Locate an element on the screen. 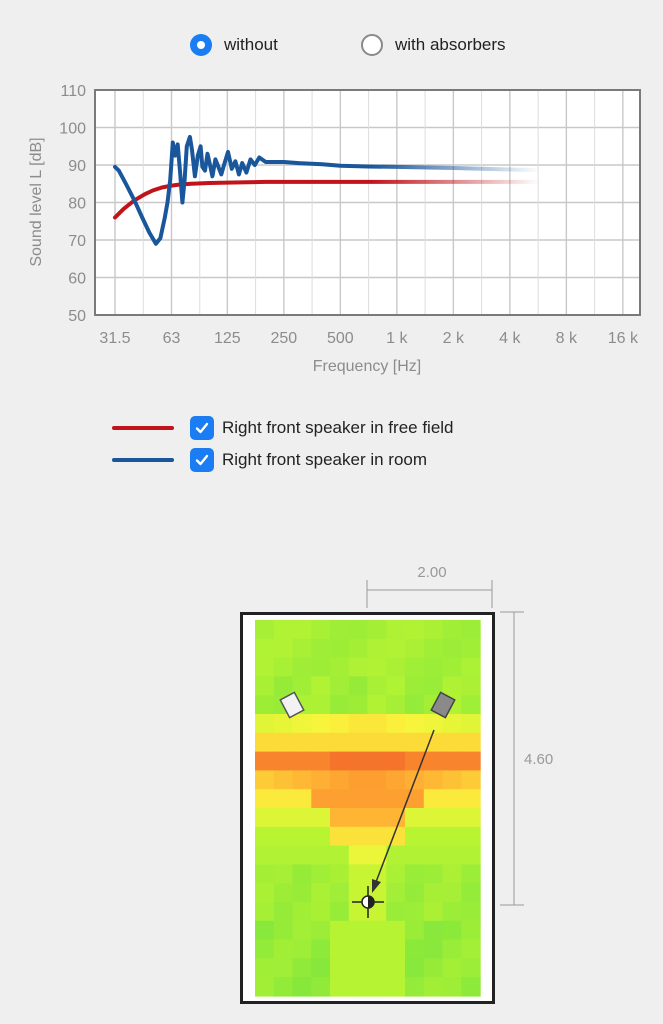 This screenshot has height=1024, width=663. x-tick-label: 125 is located at coordinates (227, 338).